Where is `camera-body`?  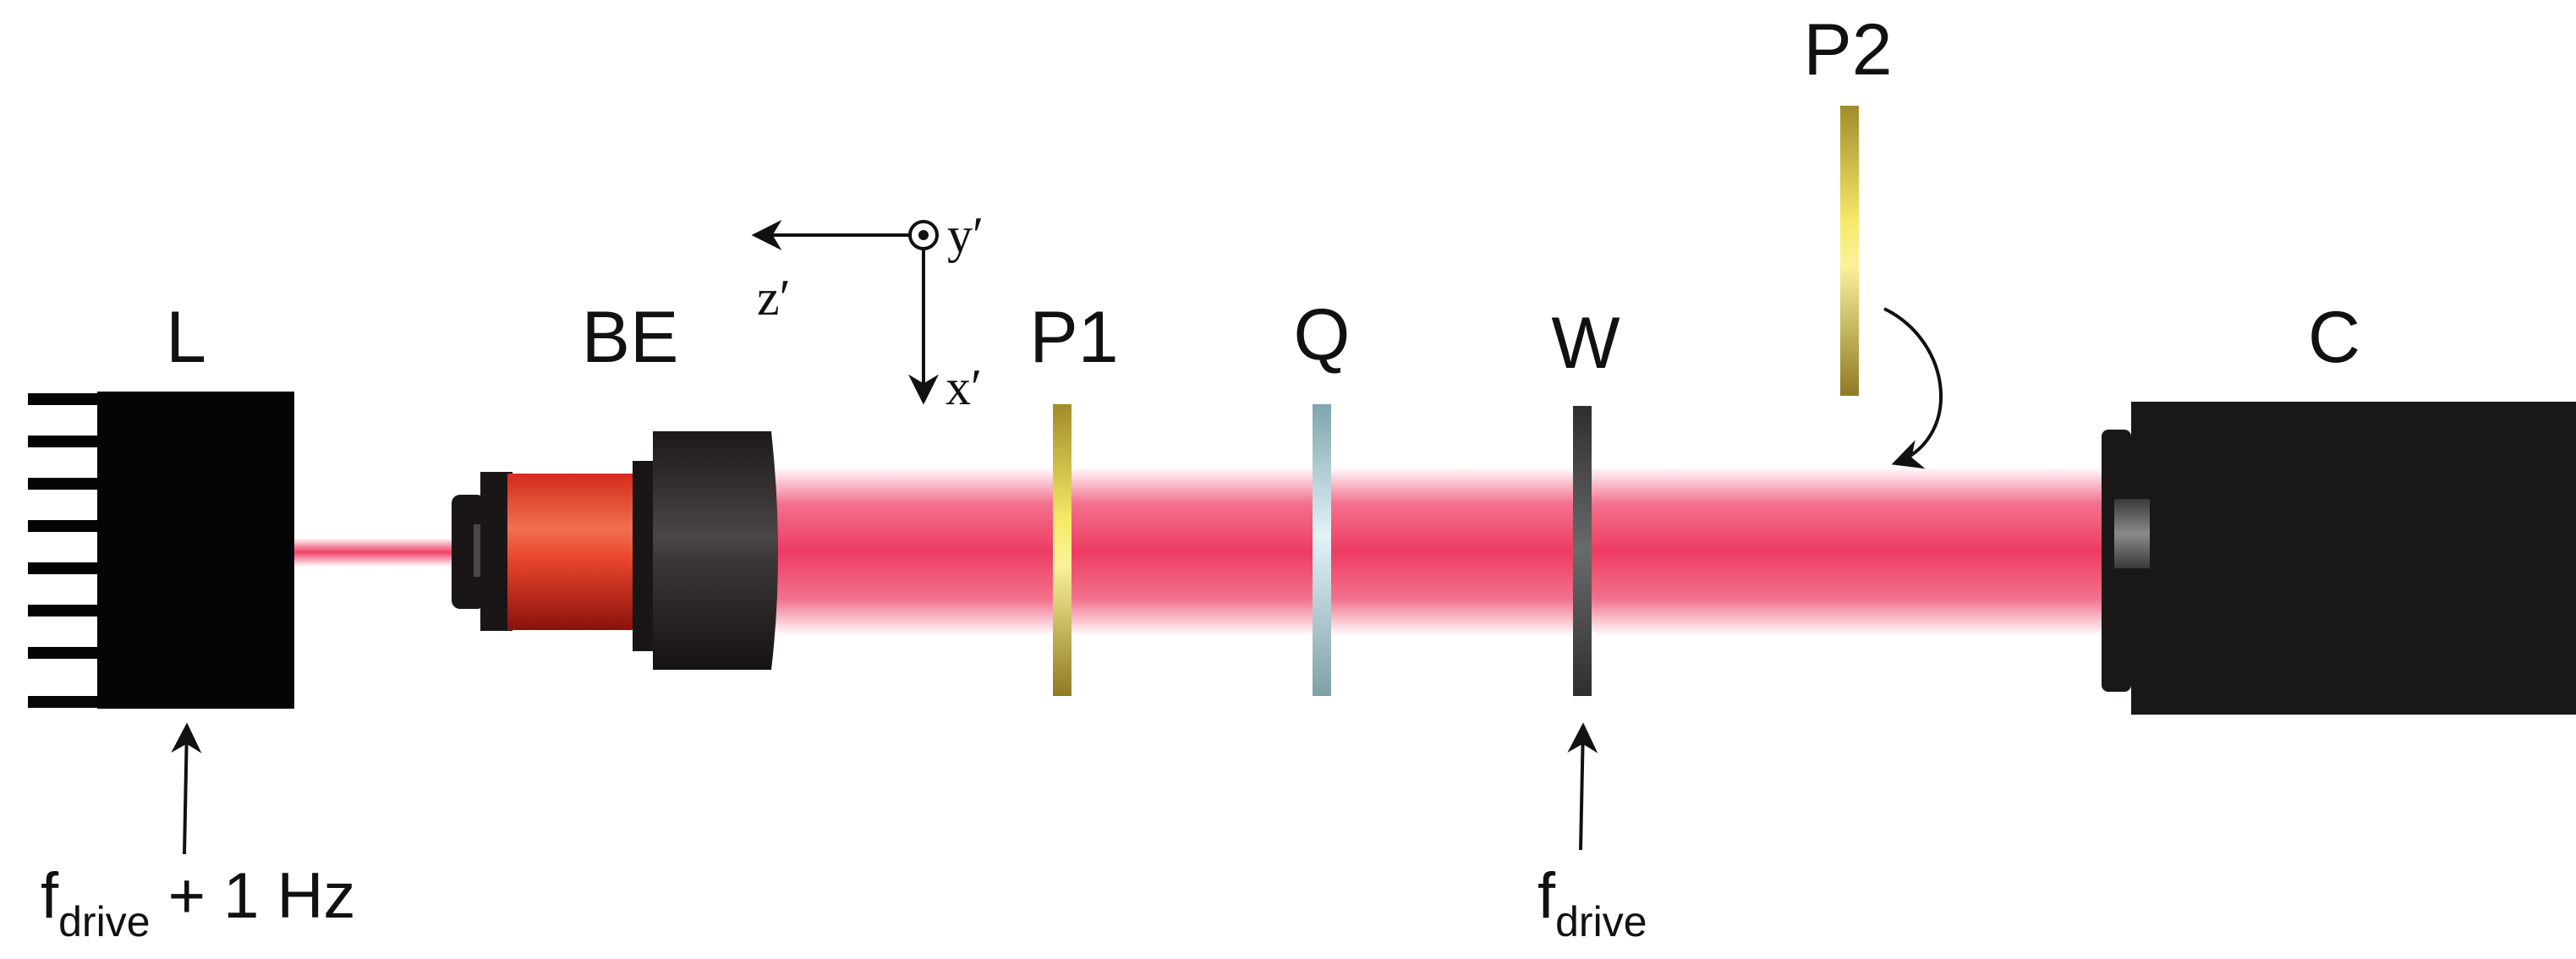 camera-body is located at coordinates (2353, 559).